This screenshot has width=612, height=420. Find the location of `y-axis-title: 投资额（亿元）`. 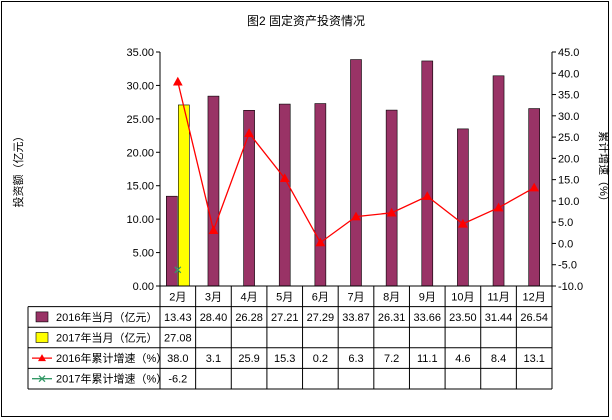

y-axis-title: 投资额（亿元） is located at coordinates (18, 169).